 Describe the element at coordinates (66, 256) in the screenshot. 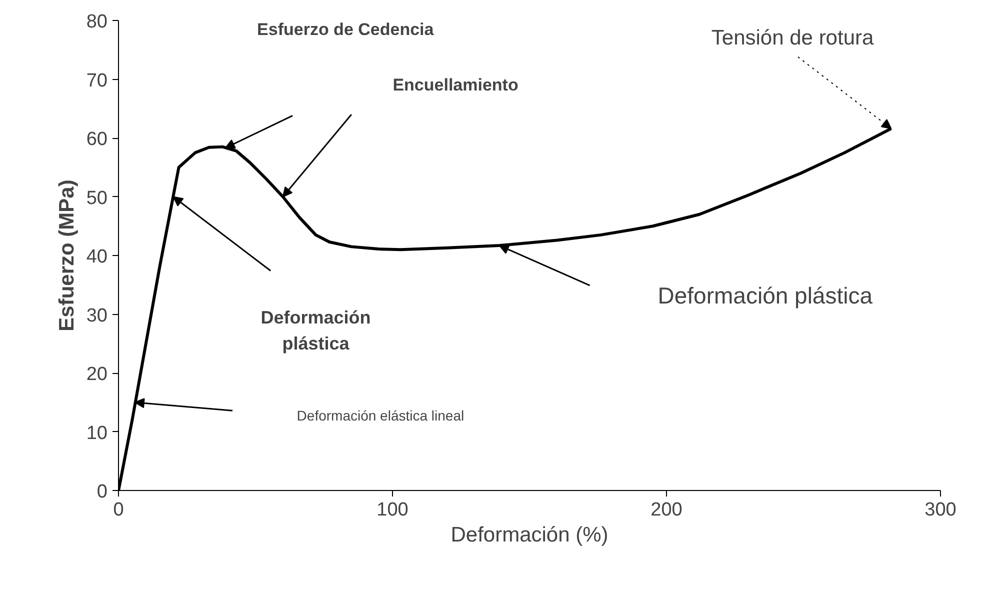

I see `y-axis-title: Esfuerzo (MPa)` at that location.